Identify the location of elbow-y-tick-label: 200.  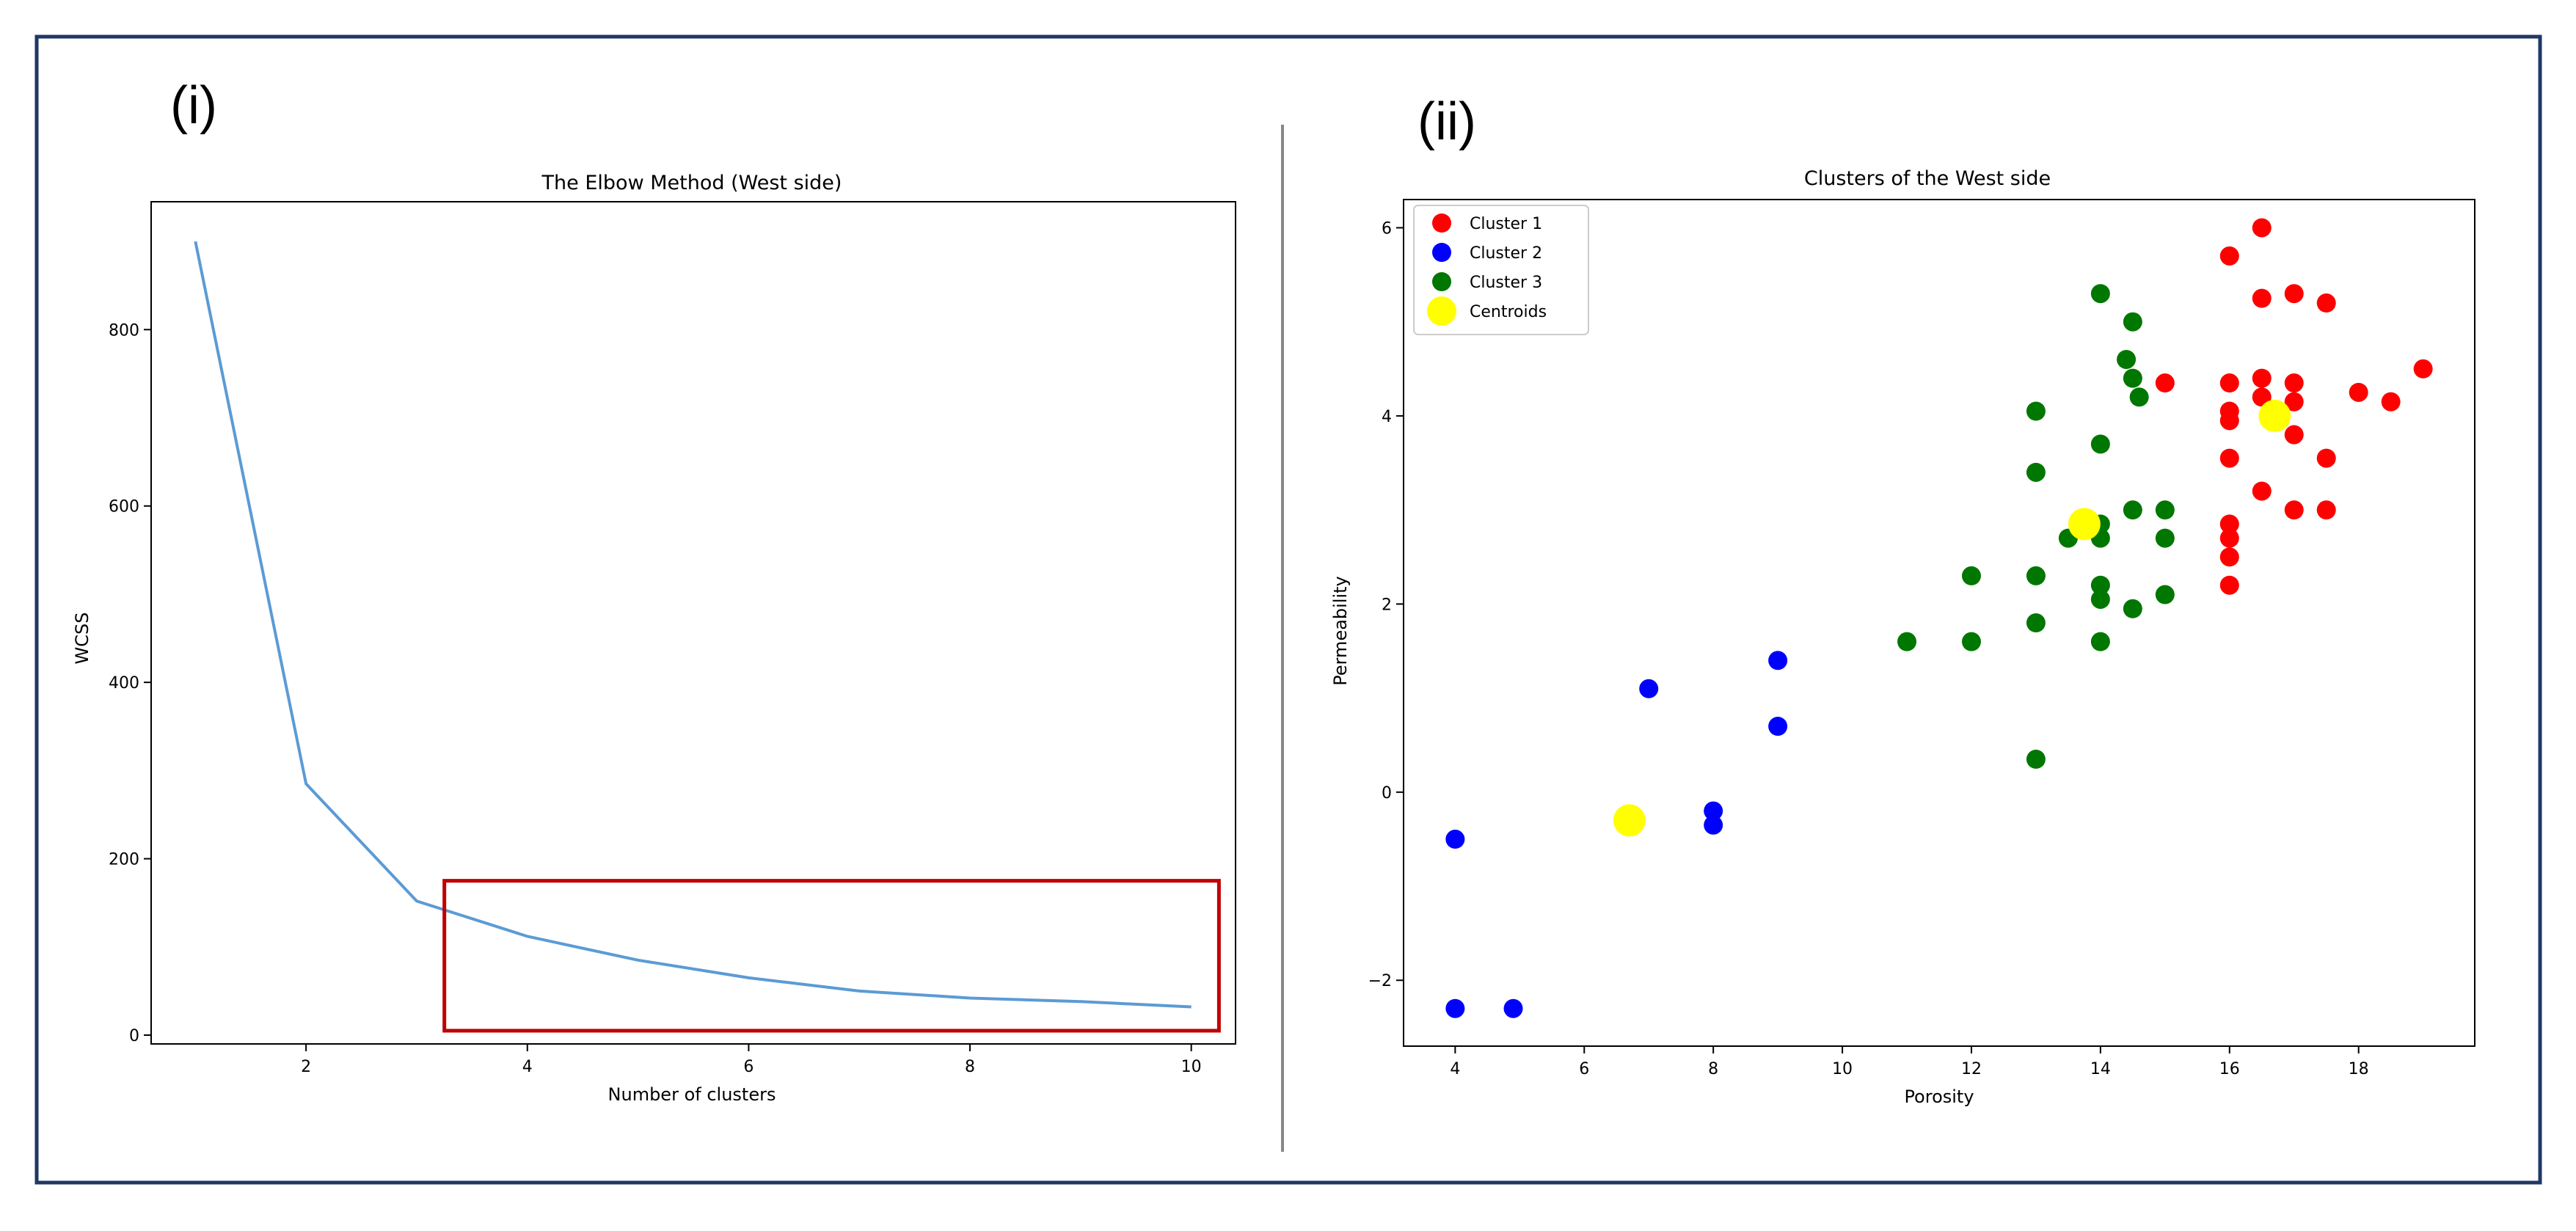
(124, 860).